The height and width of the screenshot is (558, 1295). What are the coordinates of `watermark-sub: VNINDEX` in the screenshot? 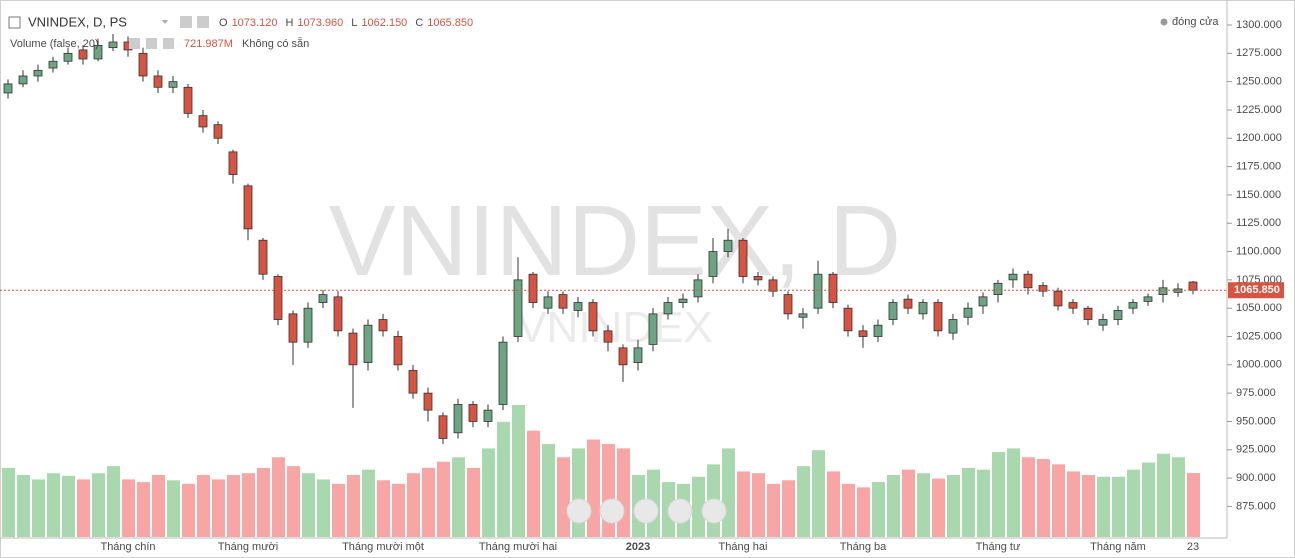 It's located at (615, 327).